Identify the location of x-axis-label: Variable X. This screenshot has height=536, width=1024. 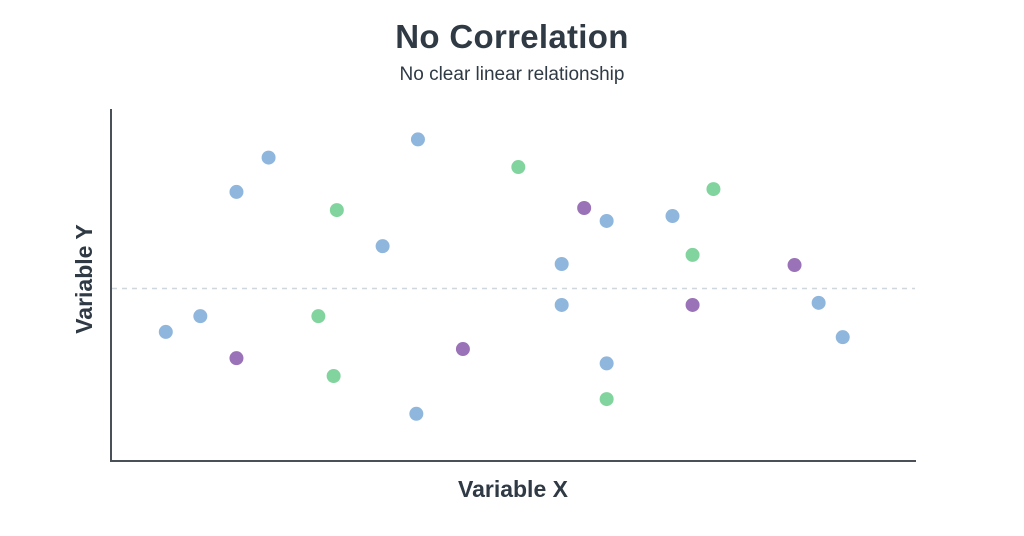
(513, 489).